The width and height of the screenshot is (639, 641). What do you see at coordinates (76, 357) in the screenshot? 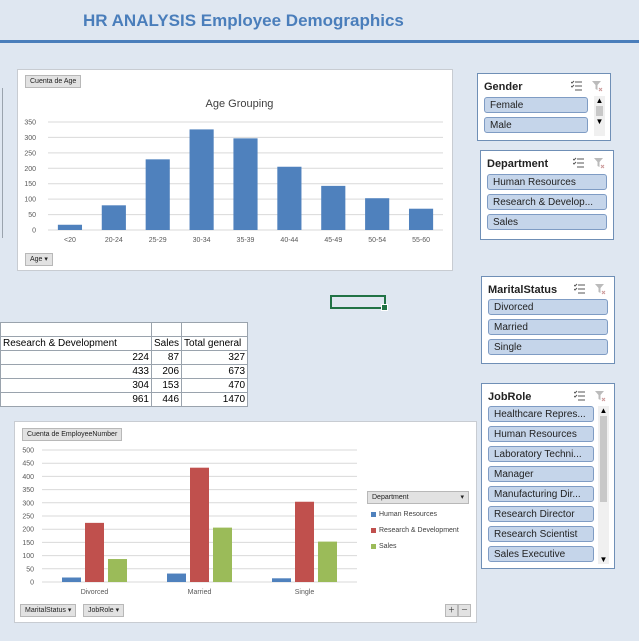
I see `pivot-cell: 224` at bounding box center [76, 357].